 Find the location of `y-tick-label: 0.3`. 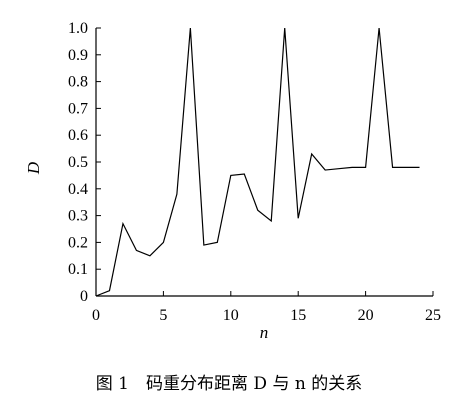

y-tick-label: 0.3 is located at coordinates (78, 216).